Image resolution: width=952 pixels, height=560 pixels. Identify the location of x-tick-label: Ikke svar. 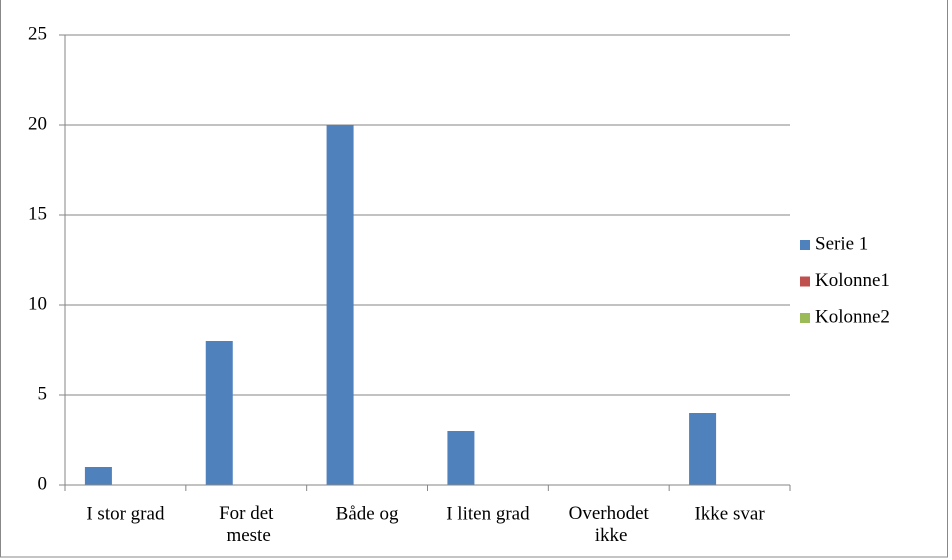
(729, 513).